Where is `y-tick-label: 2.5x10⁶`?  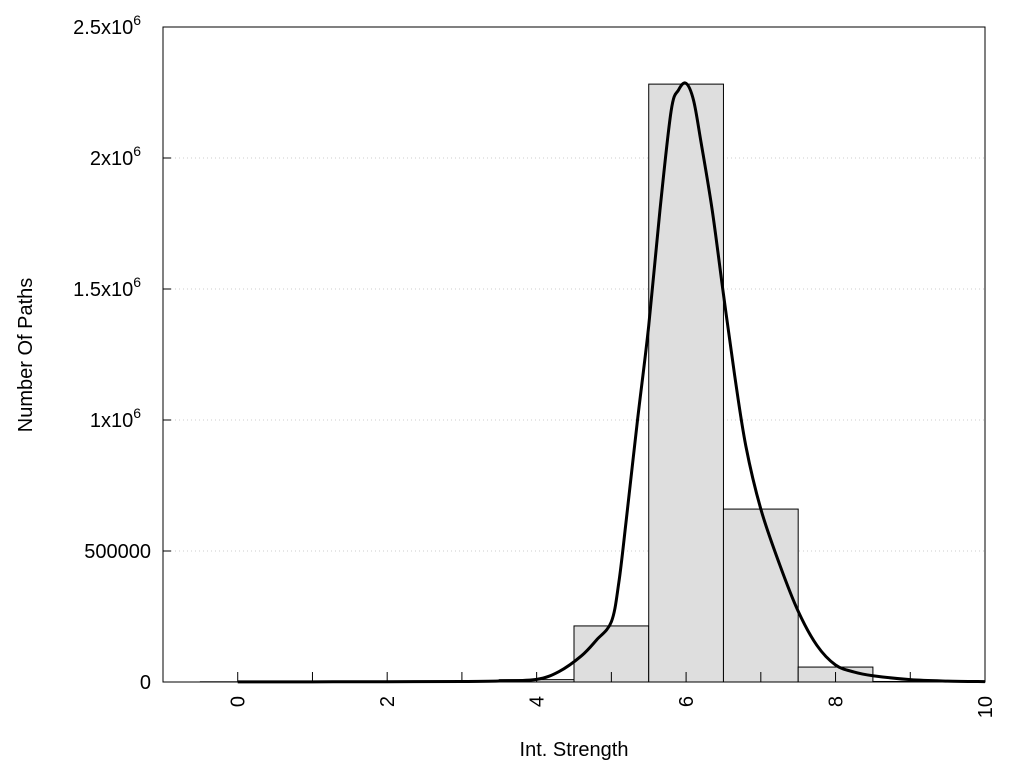
y-tick-label: 2.5x10⁶ is located at coordinates (107, 25).